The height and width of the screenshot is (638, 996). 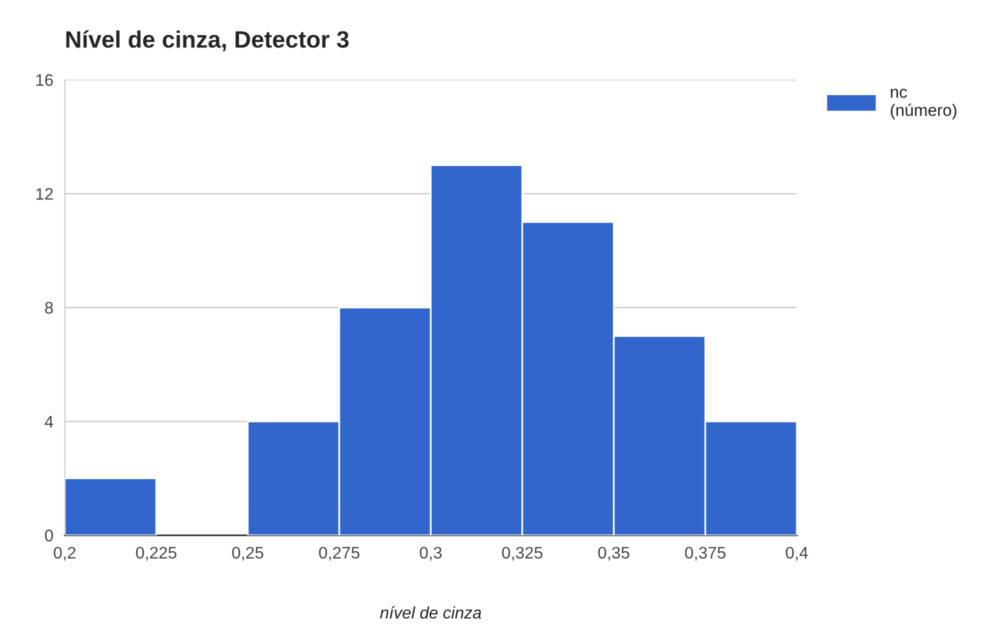 What do you see at coordinates (339, 553) in the screenshot?
I see `x-tick-label: 0,275` at bounding box center [339, 553].